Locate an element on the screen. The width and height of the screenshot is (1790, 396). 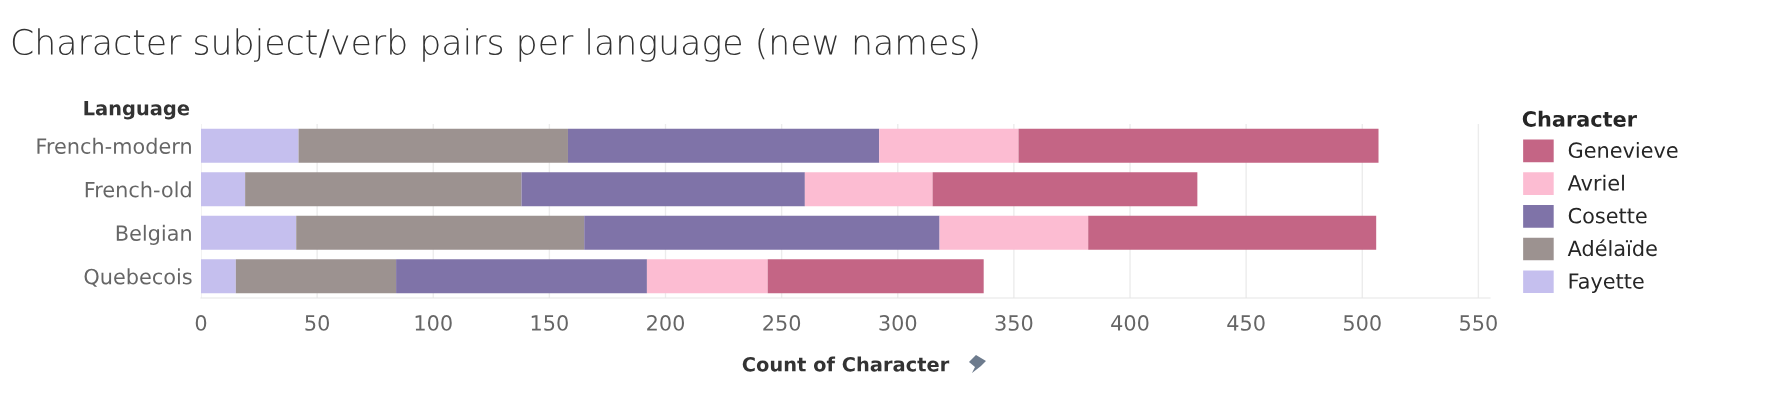
x-tick-label: 550 is located at coordinates (1478, 323).